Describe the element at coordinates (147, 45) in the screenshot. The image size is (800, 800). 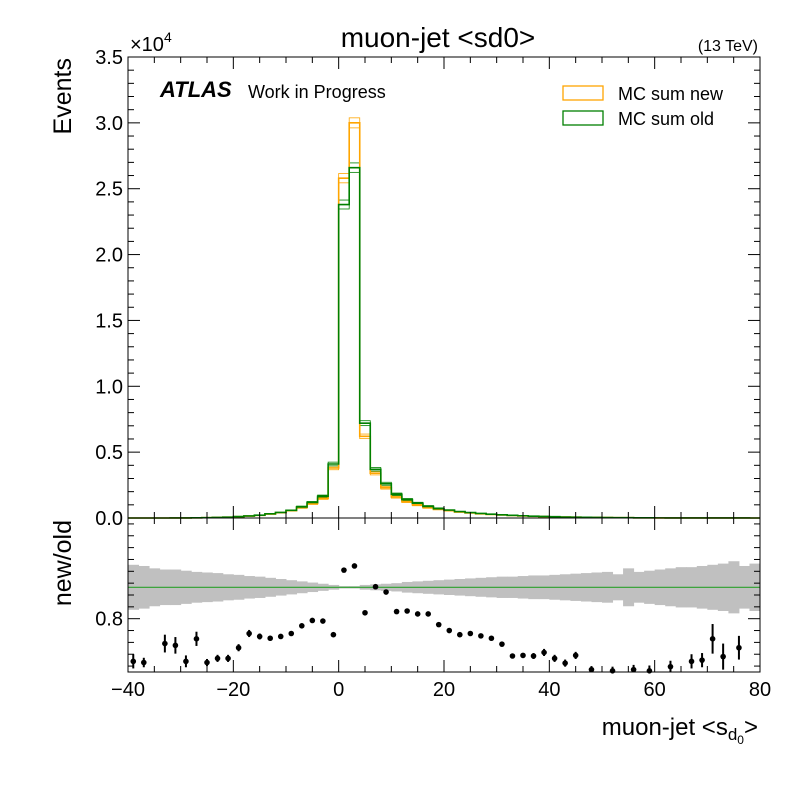
I see `y-multiplier-base: ×10` at that location.